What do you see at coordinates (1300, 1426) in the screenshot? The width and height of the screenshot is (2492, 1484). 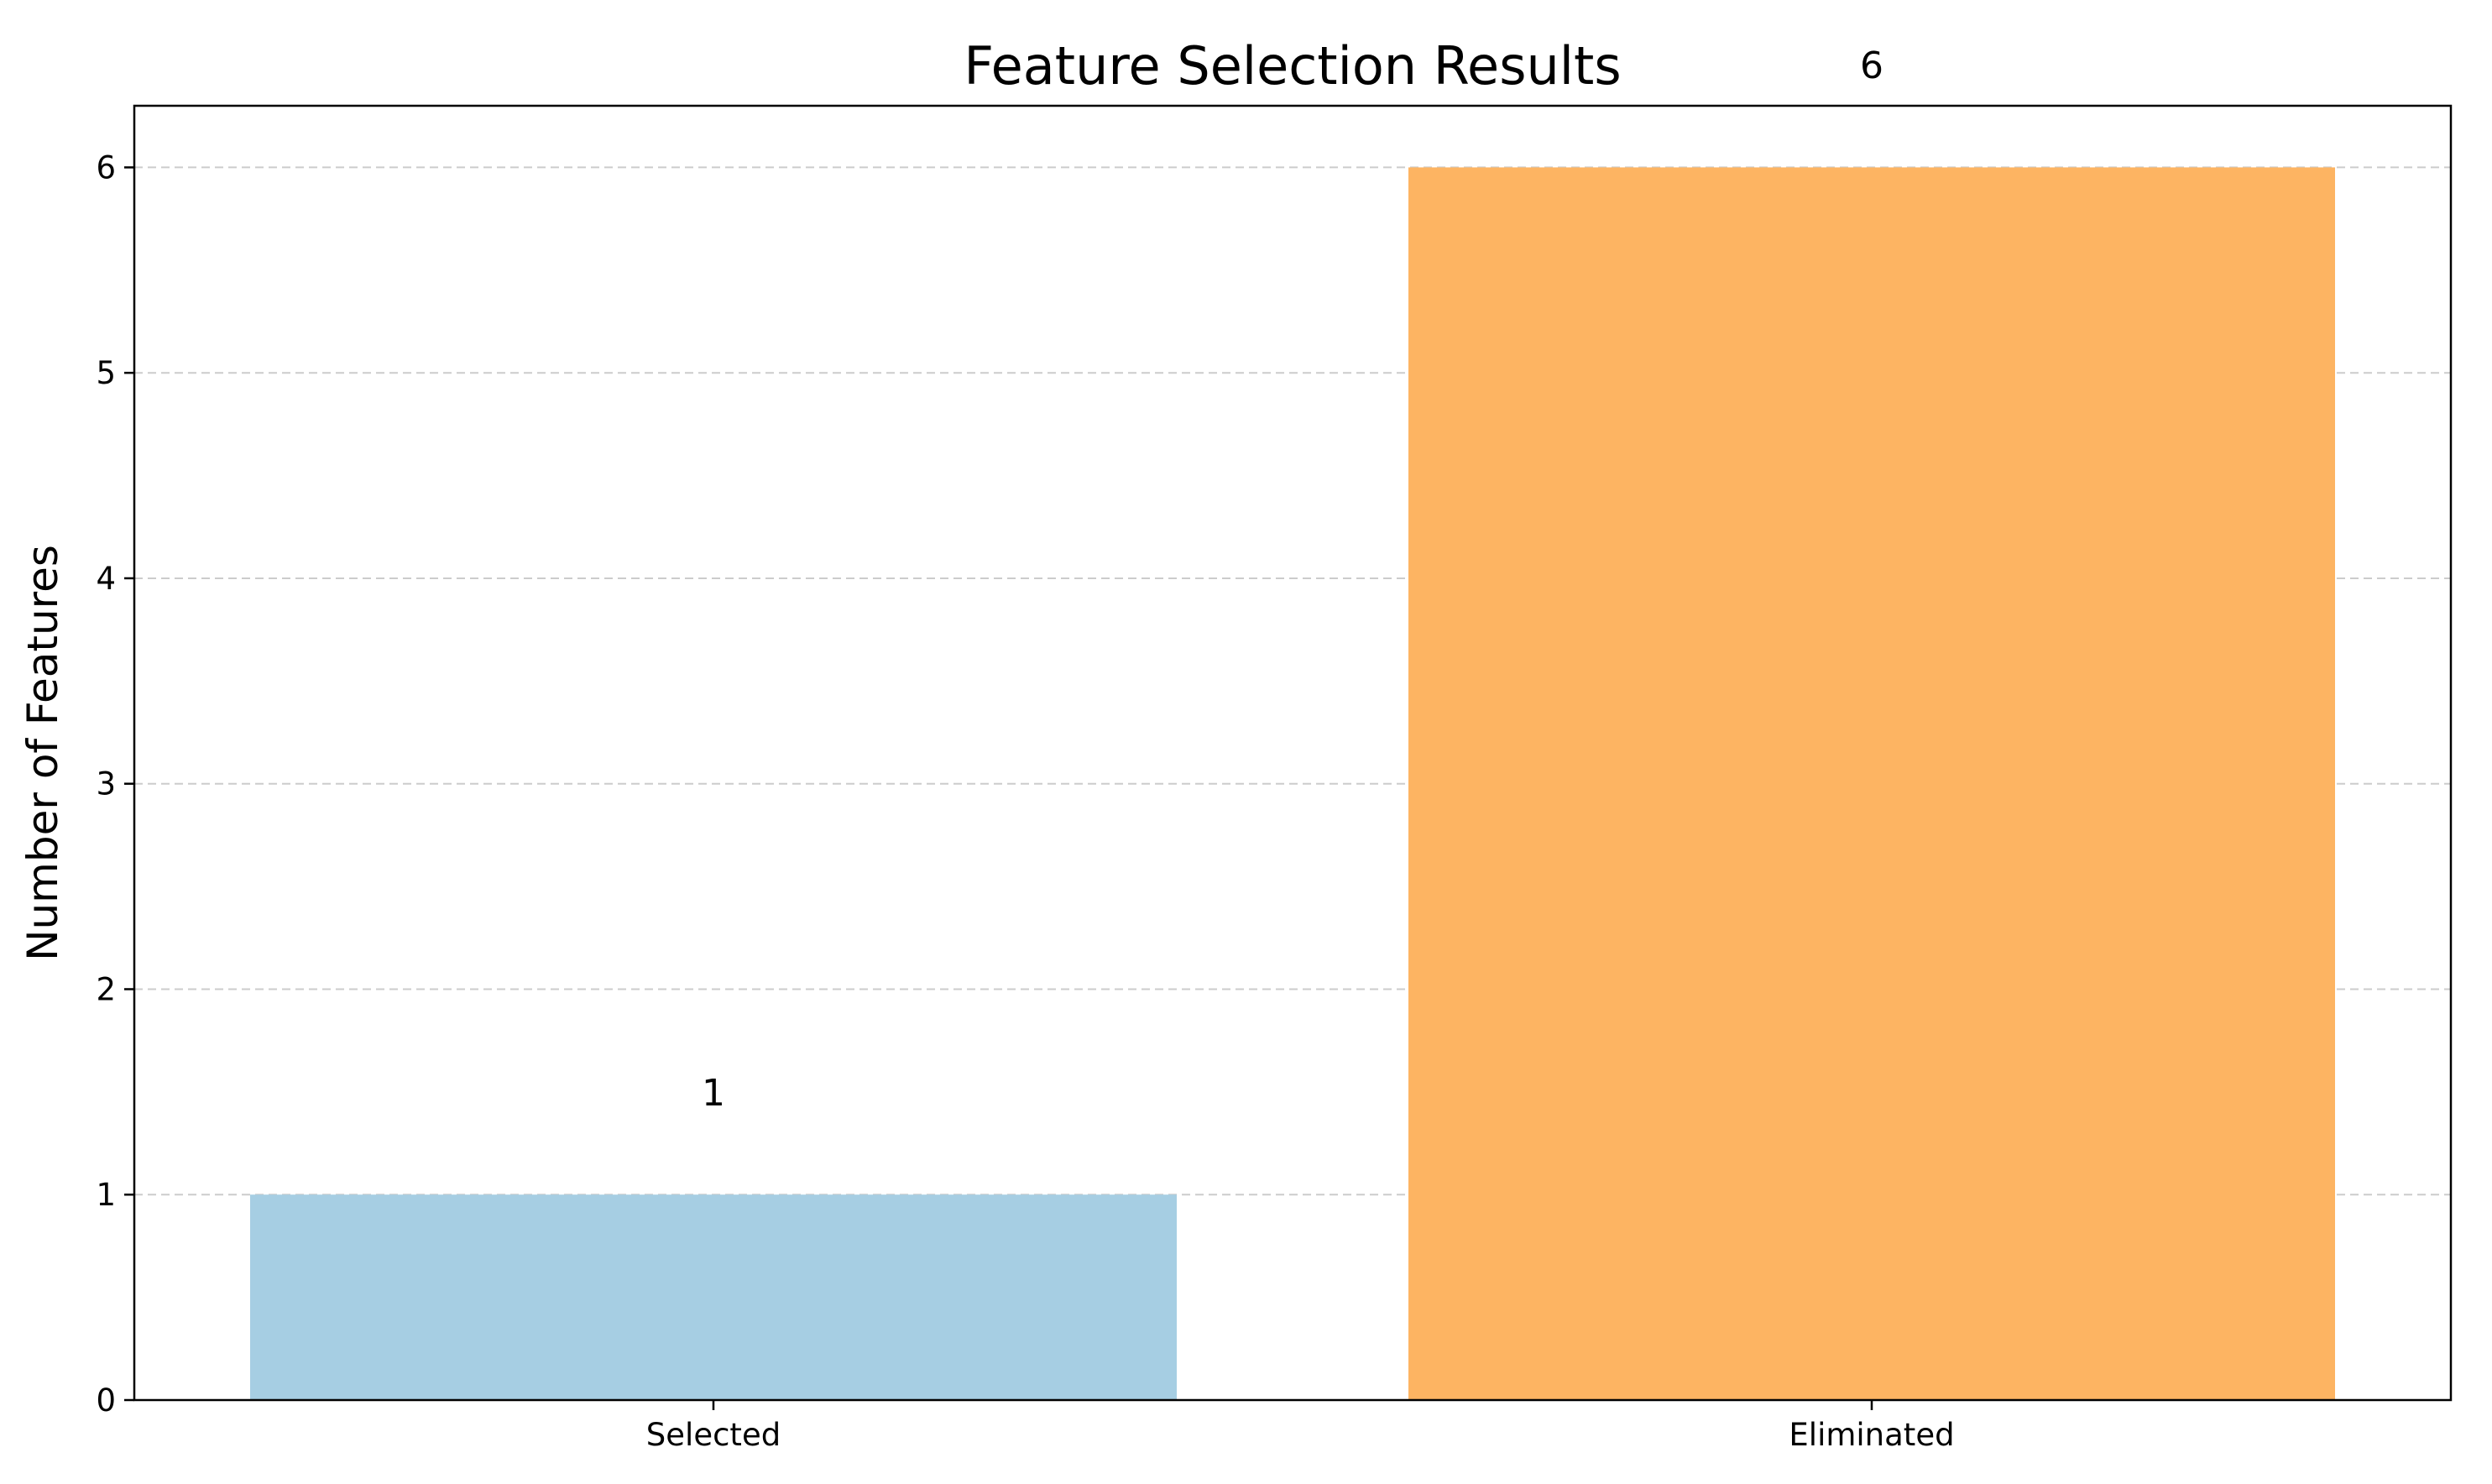 I see `x-axis: Selected Eliminated` at bounding box center [1300, 1426].